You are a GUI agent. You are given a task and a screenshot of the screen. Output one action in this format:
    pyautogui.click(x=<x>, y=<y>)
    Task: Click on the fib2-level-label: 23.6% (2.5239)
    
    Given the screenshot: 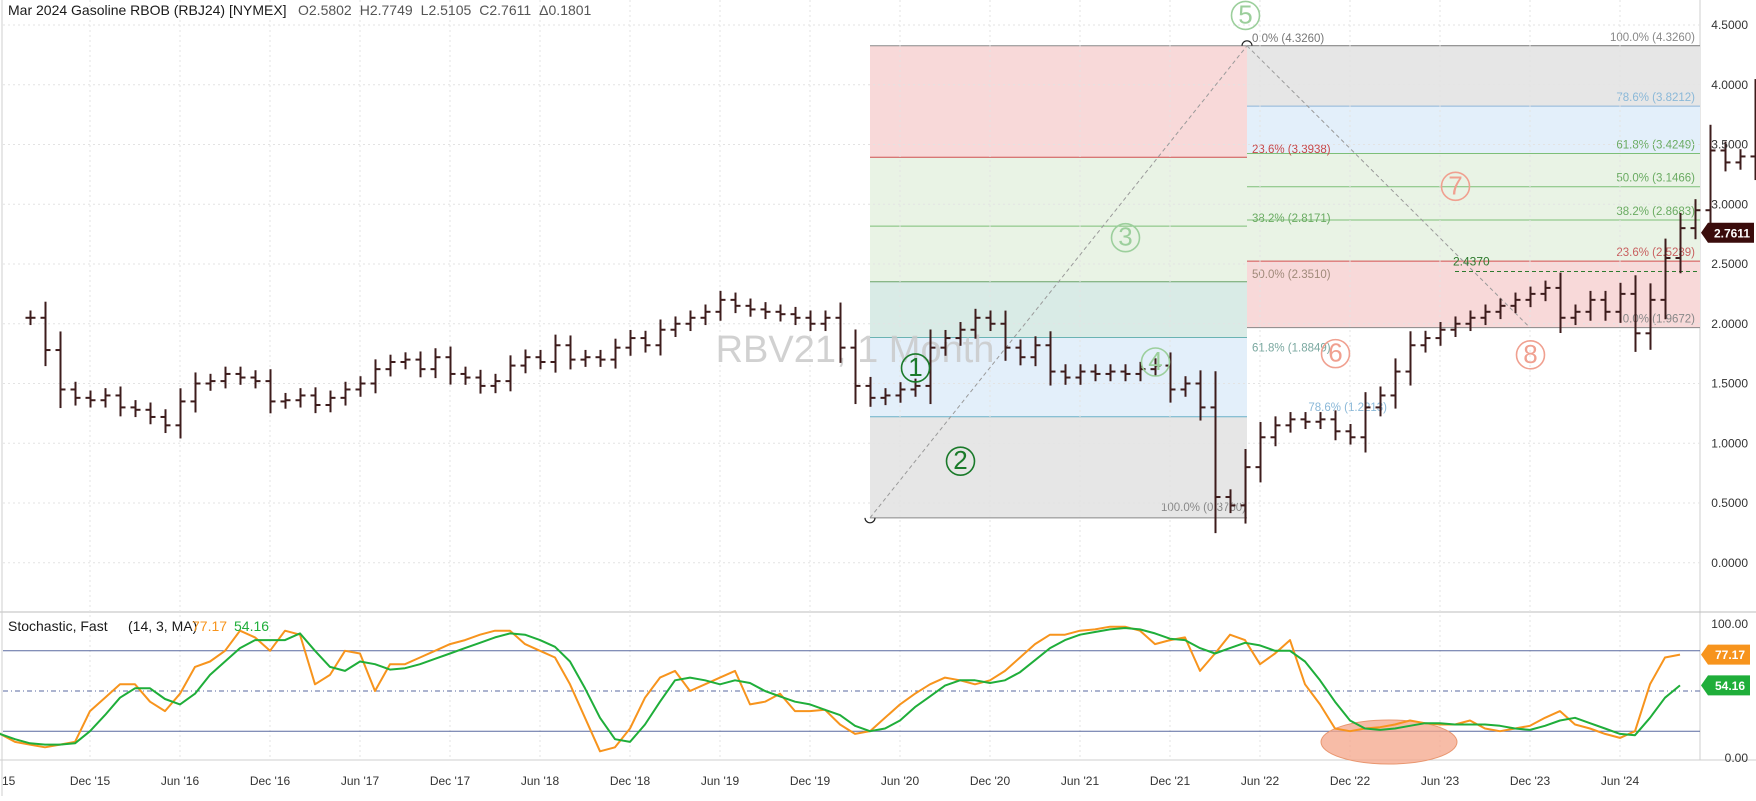 What is the action you would take?
    pyautogui.click(x=1655, y=253)
    